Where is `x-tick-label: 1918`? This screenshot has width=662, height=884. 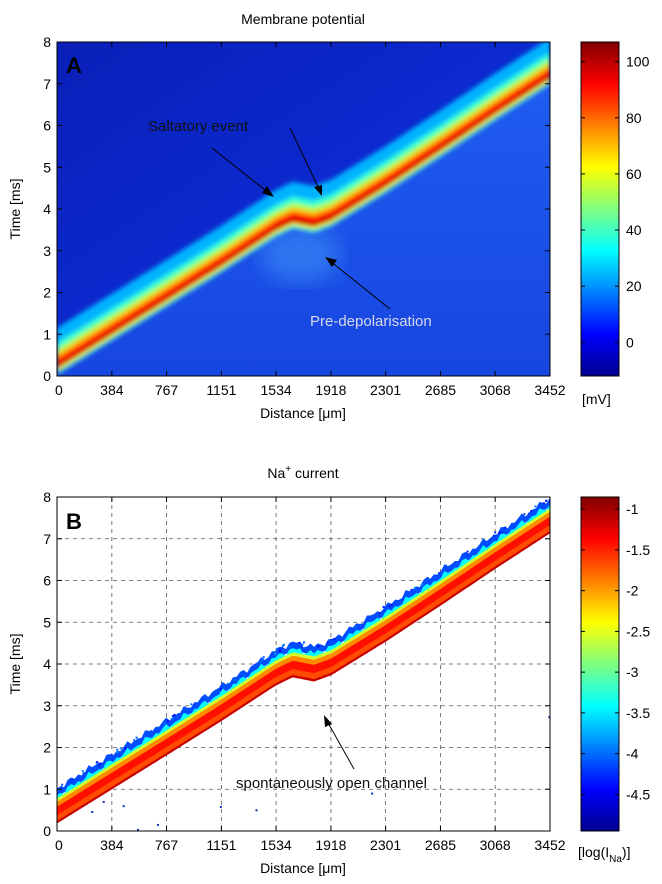
x-tick-label: 1918 is located at coordinates (330, 390).